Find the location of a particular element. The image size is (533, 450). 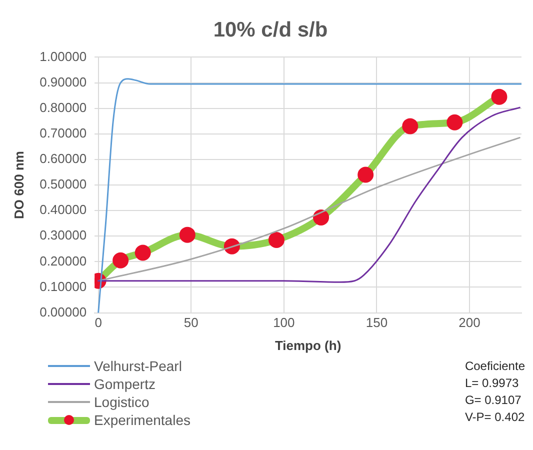

text: L= 0.9973 is located at coordinates (492, 383).